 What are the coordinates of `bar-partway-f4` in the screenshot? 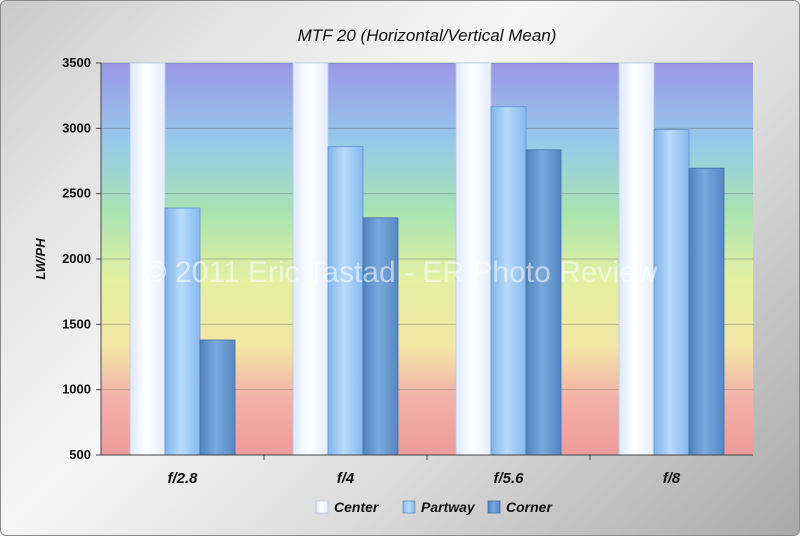 It's located at (345, 301).